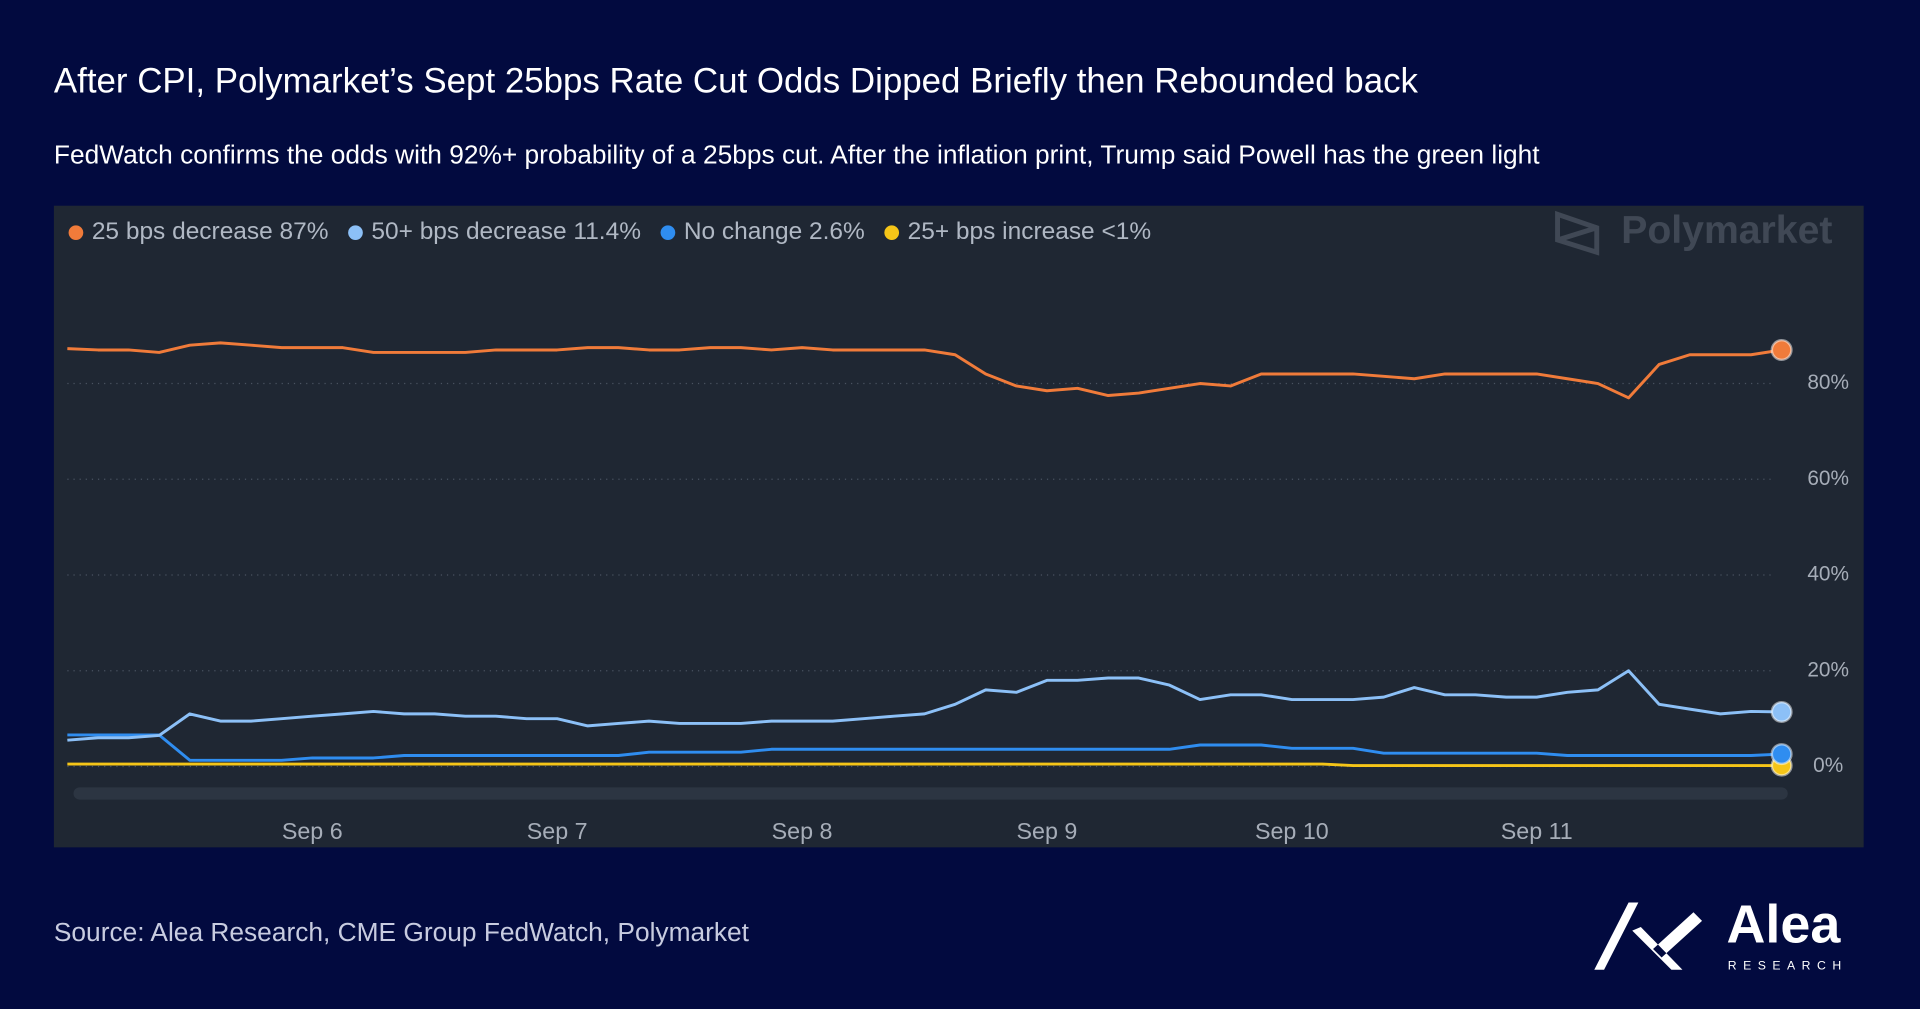  I want to click on watermark: Polymarket, so click(1693, 232).